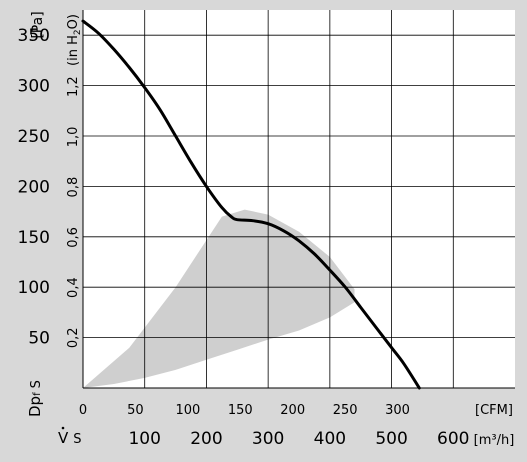 This screenshot has height=462, width=527. What do you see at coordinates (292, 410) in the screenshot?
I see `x-tick-label-cfm: 200` at bounding box center [292, 410].